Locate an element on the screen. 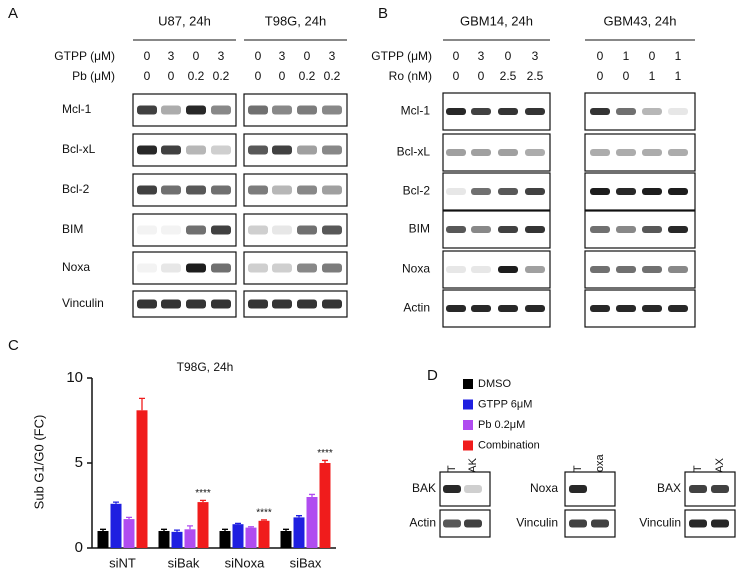  panel-label: B is located at coordinates (383, 13).